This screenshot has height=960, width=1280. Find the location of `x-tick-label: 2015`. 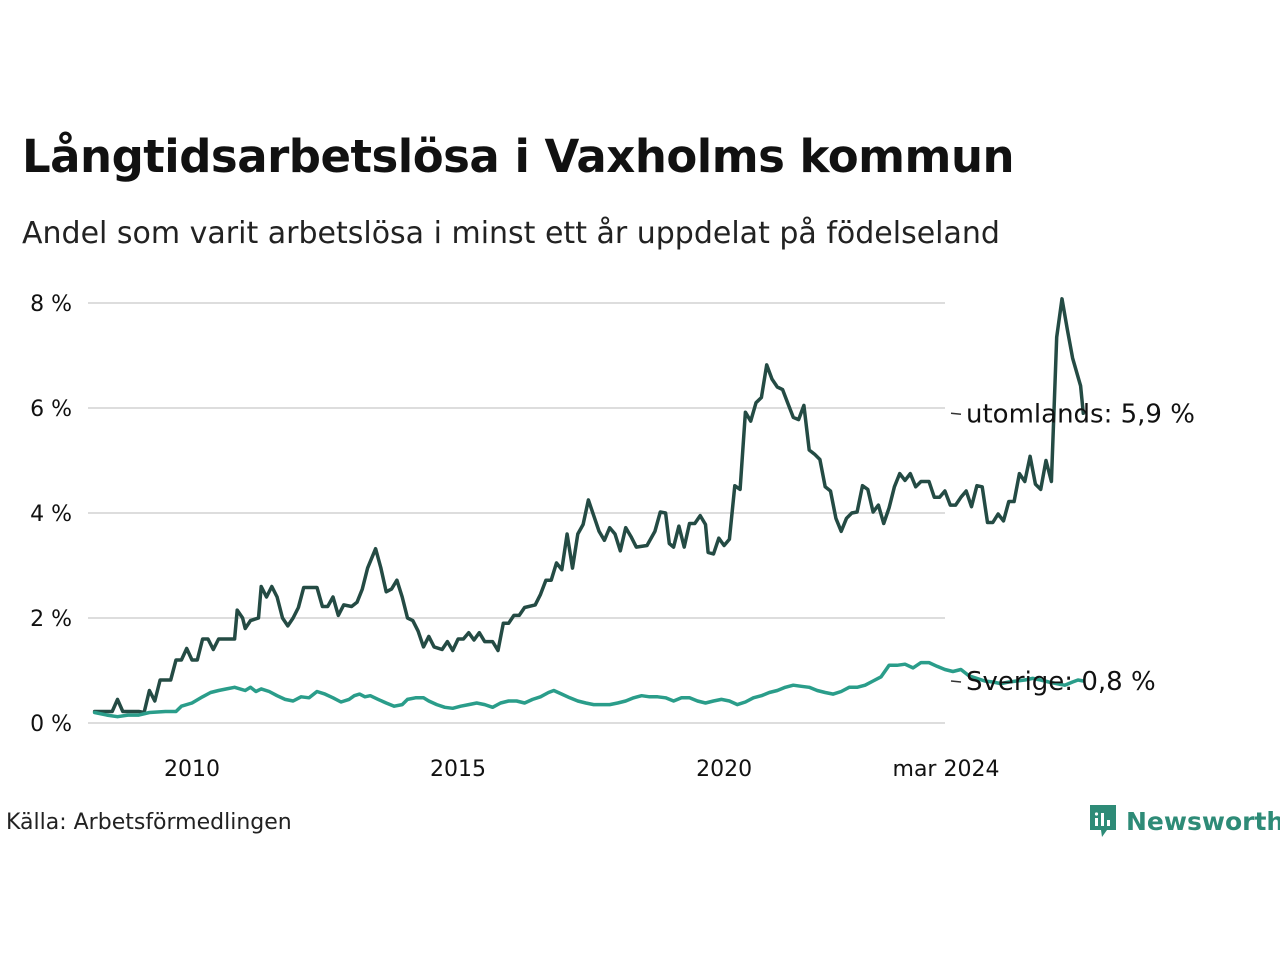

x-tick-label: 2015 is located at coordinates (458, 769).